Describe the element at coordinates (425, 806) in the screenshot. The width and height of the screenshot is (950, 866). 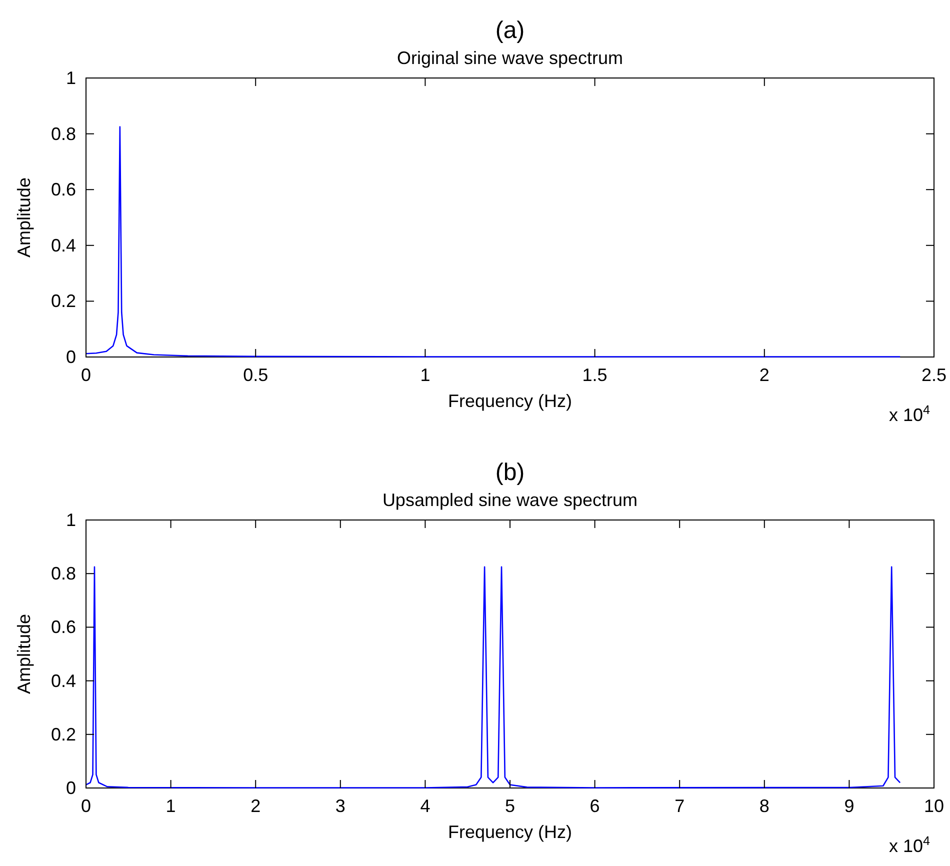
I see `x-tick-label: 4` at that location.